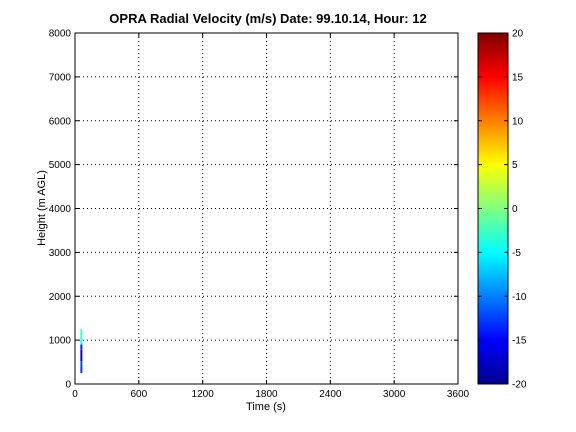  I want to click on x-tick-label: 1800, so click(266, 394).